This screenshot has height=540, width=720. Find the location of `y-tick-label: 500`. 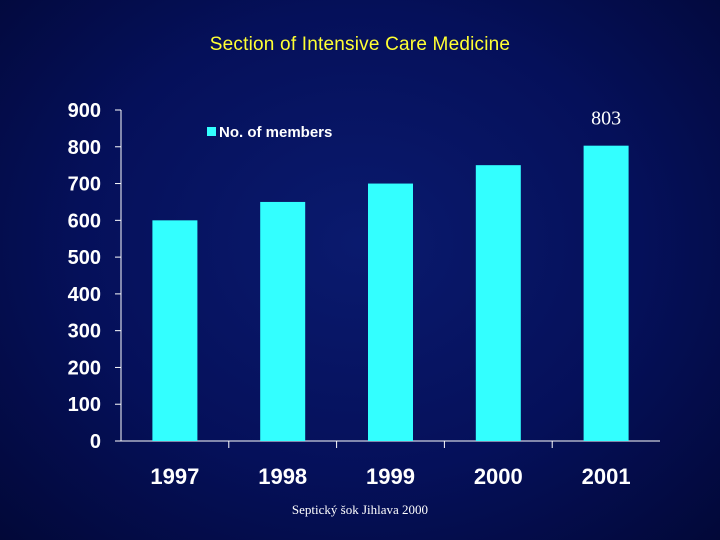

y-tick-label: 500 is located at coordinates (84, 258).